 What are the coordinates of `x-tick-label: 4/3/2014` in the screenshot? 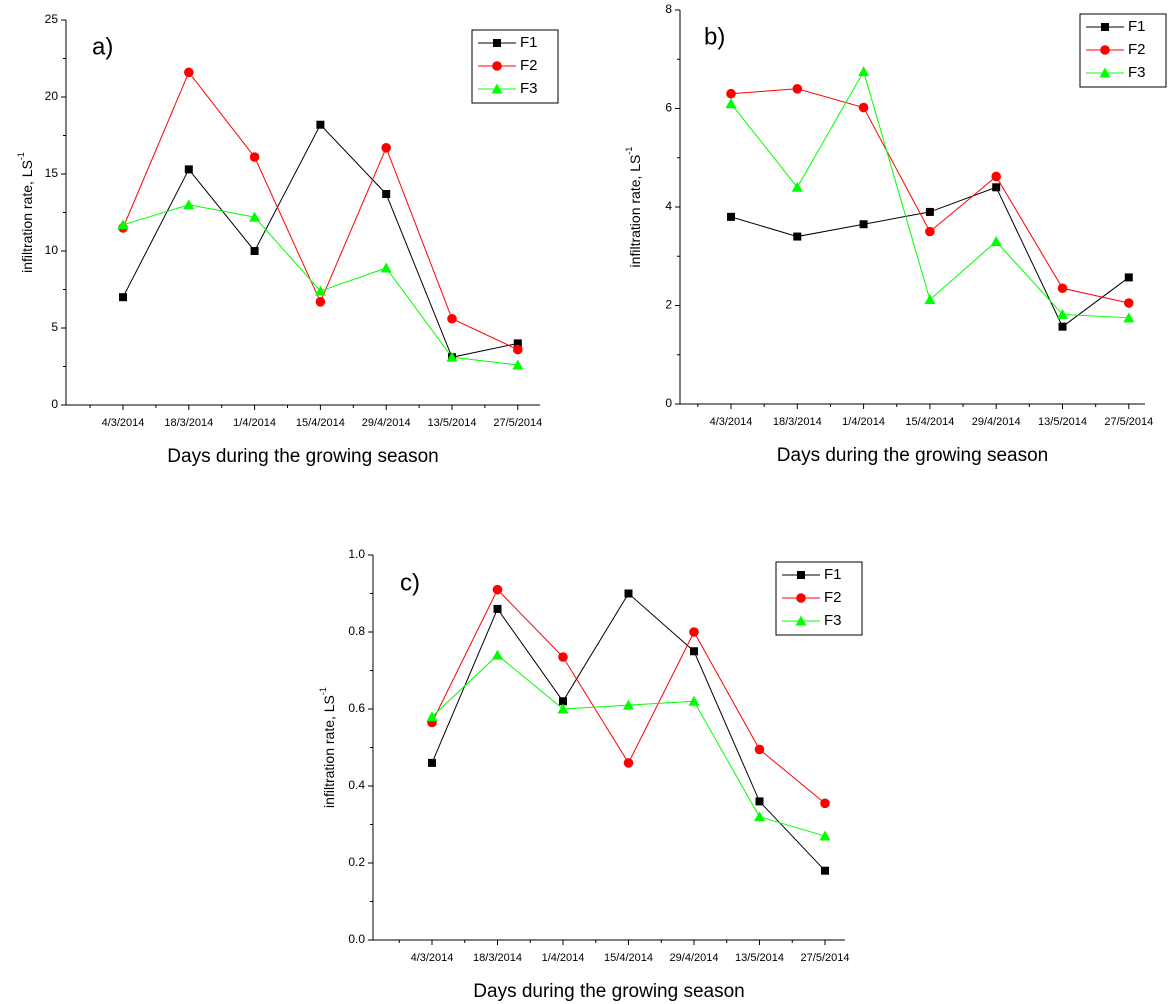 It's located at (123, 423).